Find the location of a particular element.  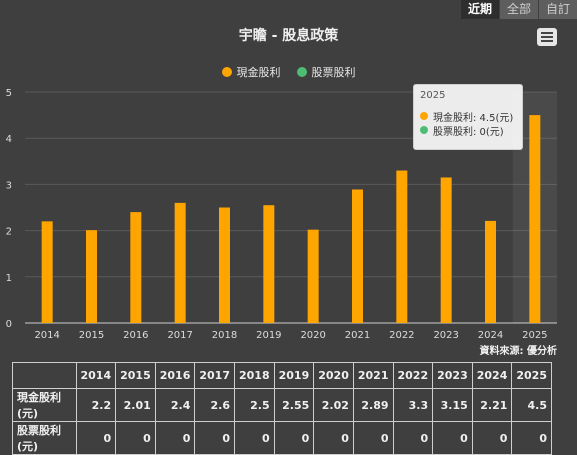

table-header-cell: 2022 is located at coordinates (413, 375).